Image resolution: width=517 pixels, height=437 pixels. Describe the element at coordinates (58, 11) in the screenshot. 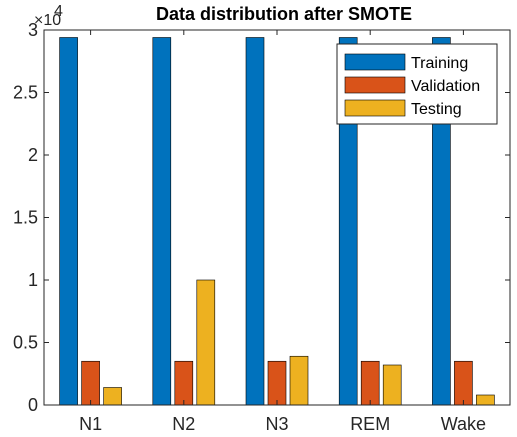

I see `y-exponent-power: 4` at that location.